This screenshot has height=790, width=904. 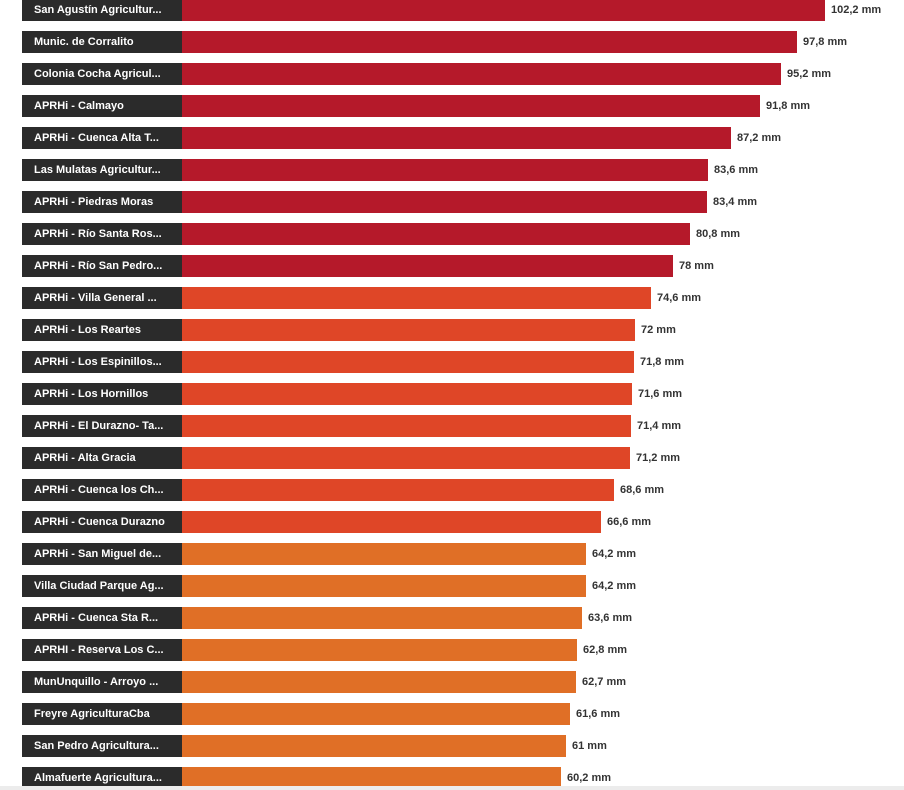 What do you see at coordinates (629, 522) in the screenshot?
I see `value-label: 66,6 mm` at bounding box center [629, 522].